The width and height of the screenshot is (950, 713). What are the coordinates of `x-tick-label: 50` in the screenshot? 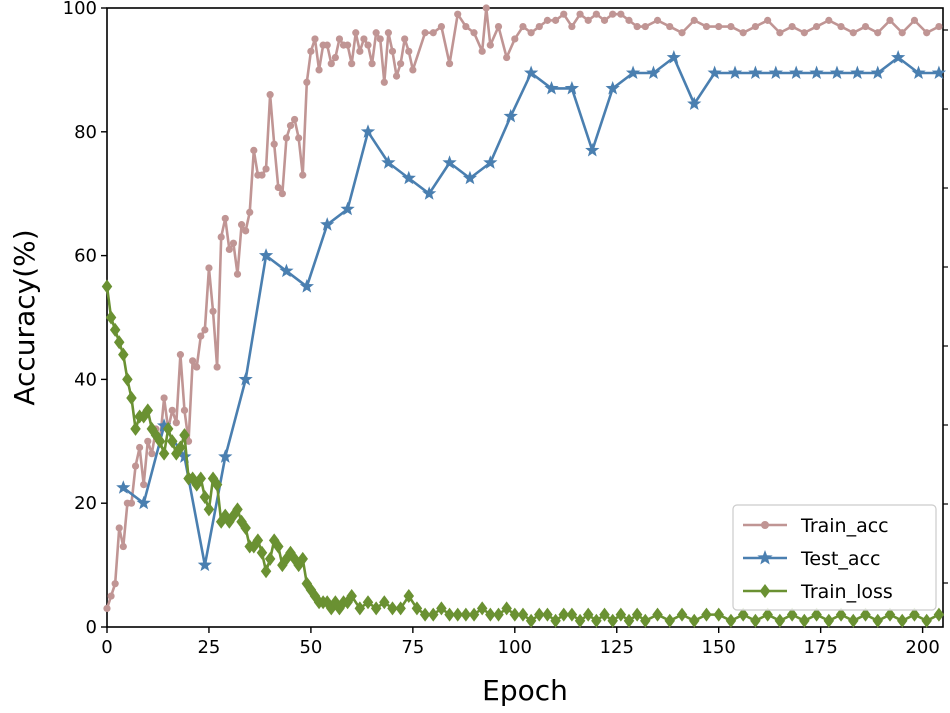 It's located at (310, 647).